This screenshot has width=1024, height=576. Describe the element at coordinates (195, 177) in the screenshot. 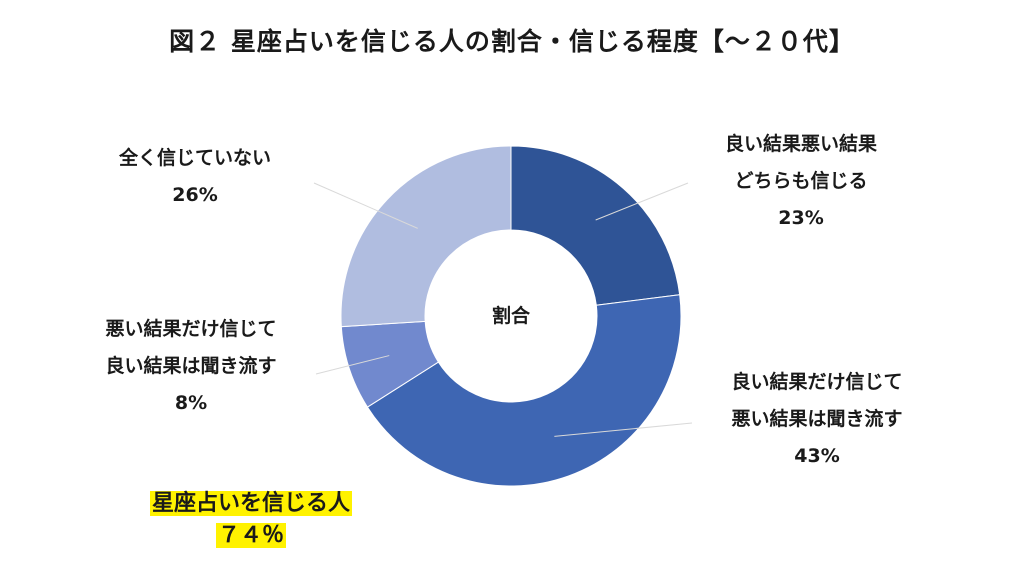

I see `slice-label-none: 全く信じていない 26%` at that location.